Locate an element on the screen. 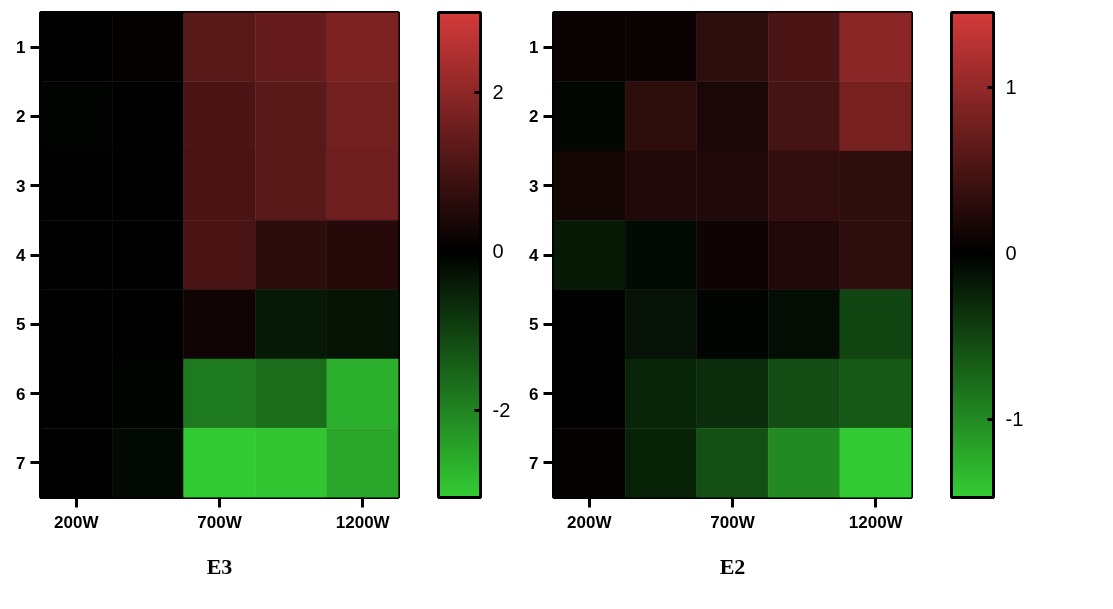 This screenshot has width=1113, height=609. text: E3 is located at coordinates (219, 566).